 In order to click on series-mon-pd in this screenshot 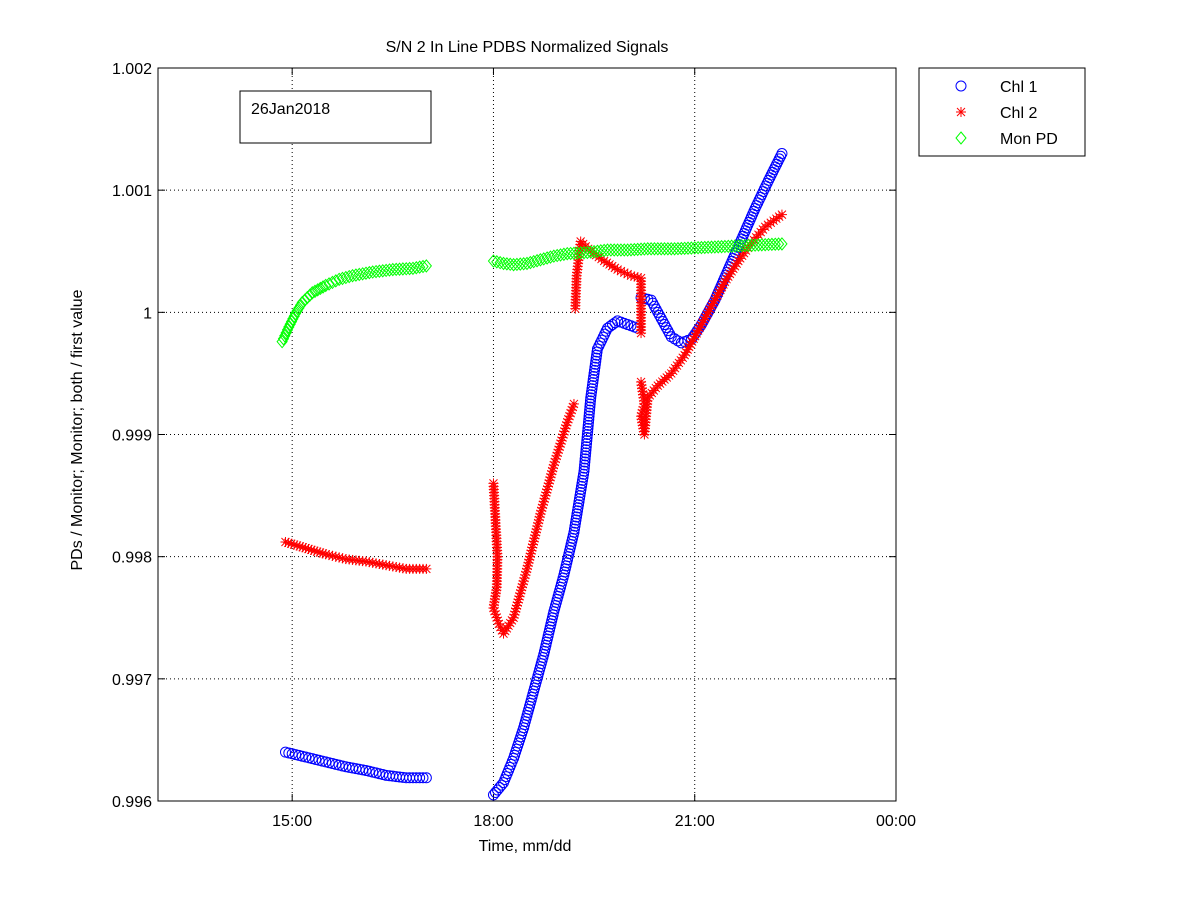, I will do `click(532, 293)`.